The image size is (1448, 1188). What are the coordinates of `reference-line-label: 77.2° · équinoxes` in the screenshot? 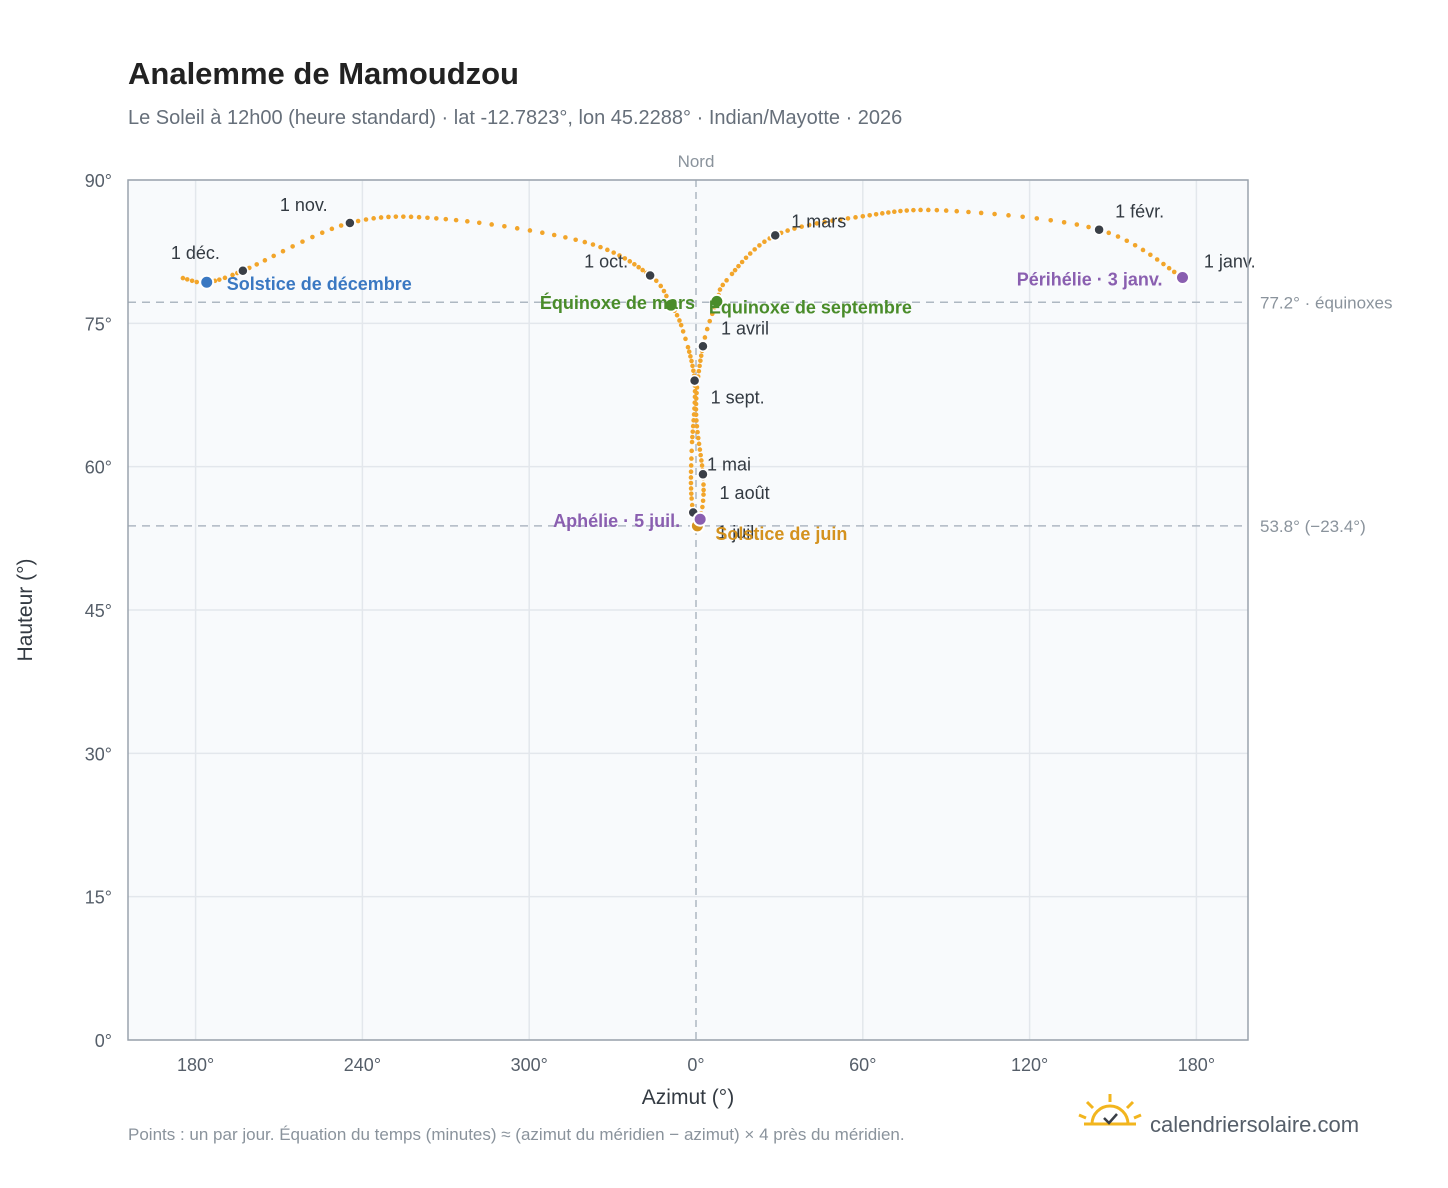 It's located at (1326, 302).